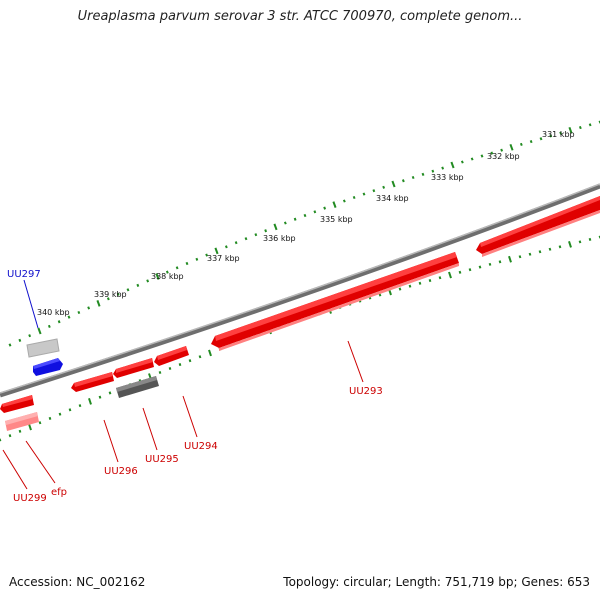  Describe the element at coordinates (167, 276) in the screenshot. I see `tick-label-338: 338 kbp` at that location.